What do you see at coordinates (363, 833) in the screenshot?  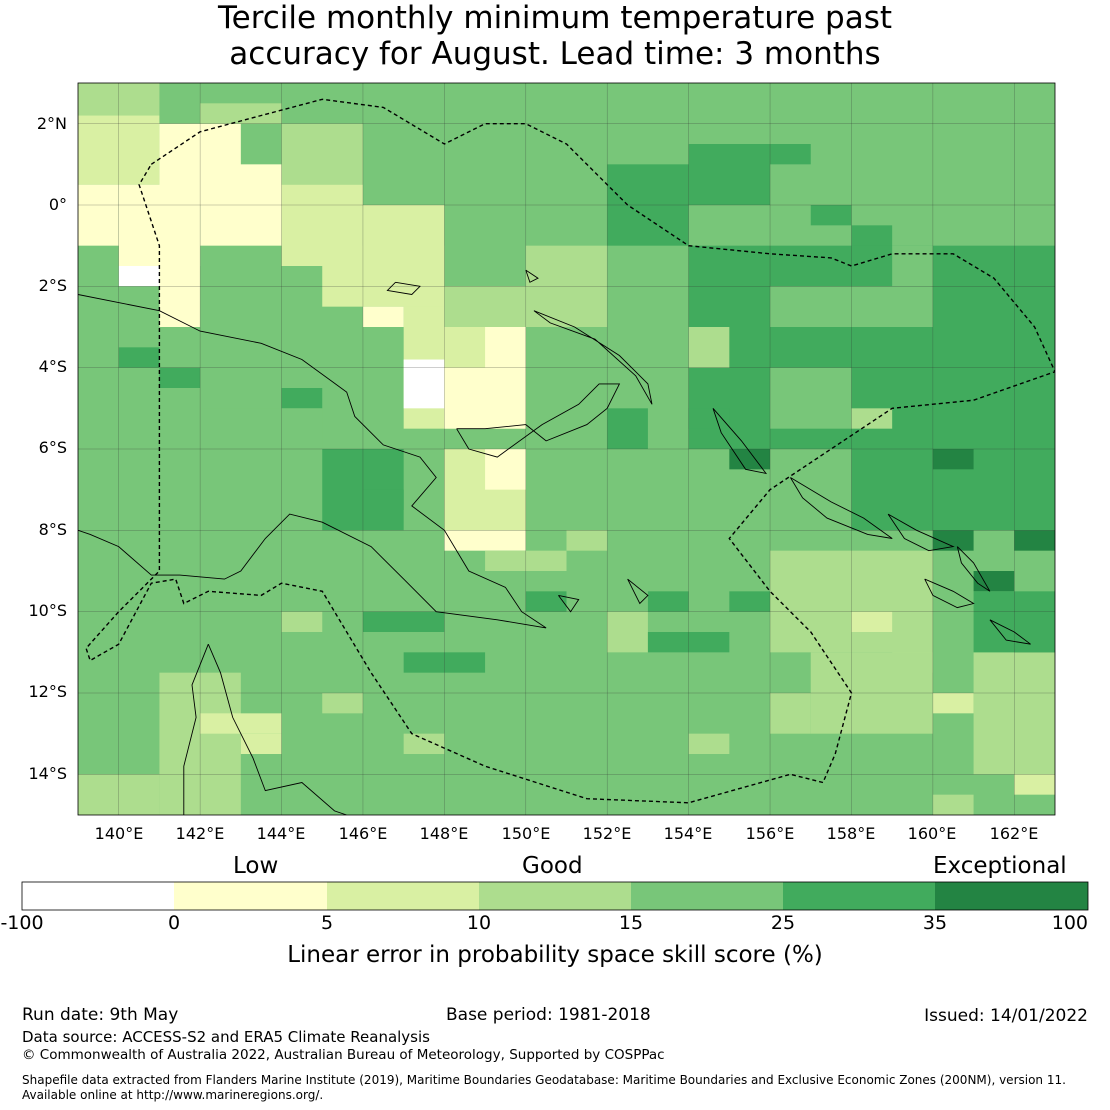 I see `lon-tick-label: 146°E` at bounding box center [363, 833].